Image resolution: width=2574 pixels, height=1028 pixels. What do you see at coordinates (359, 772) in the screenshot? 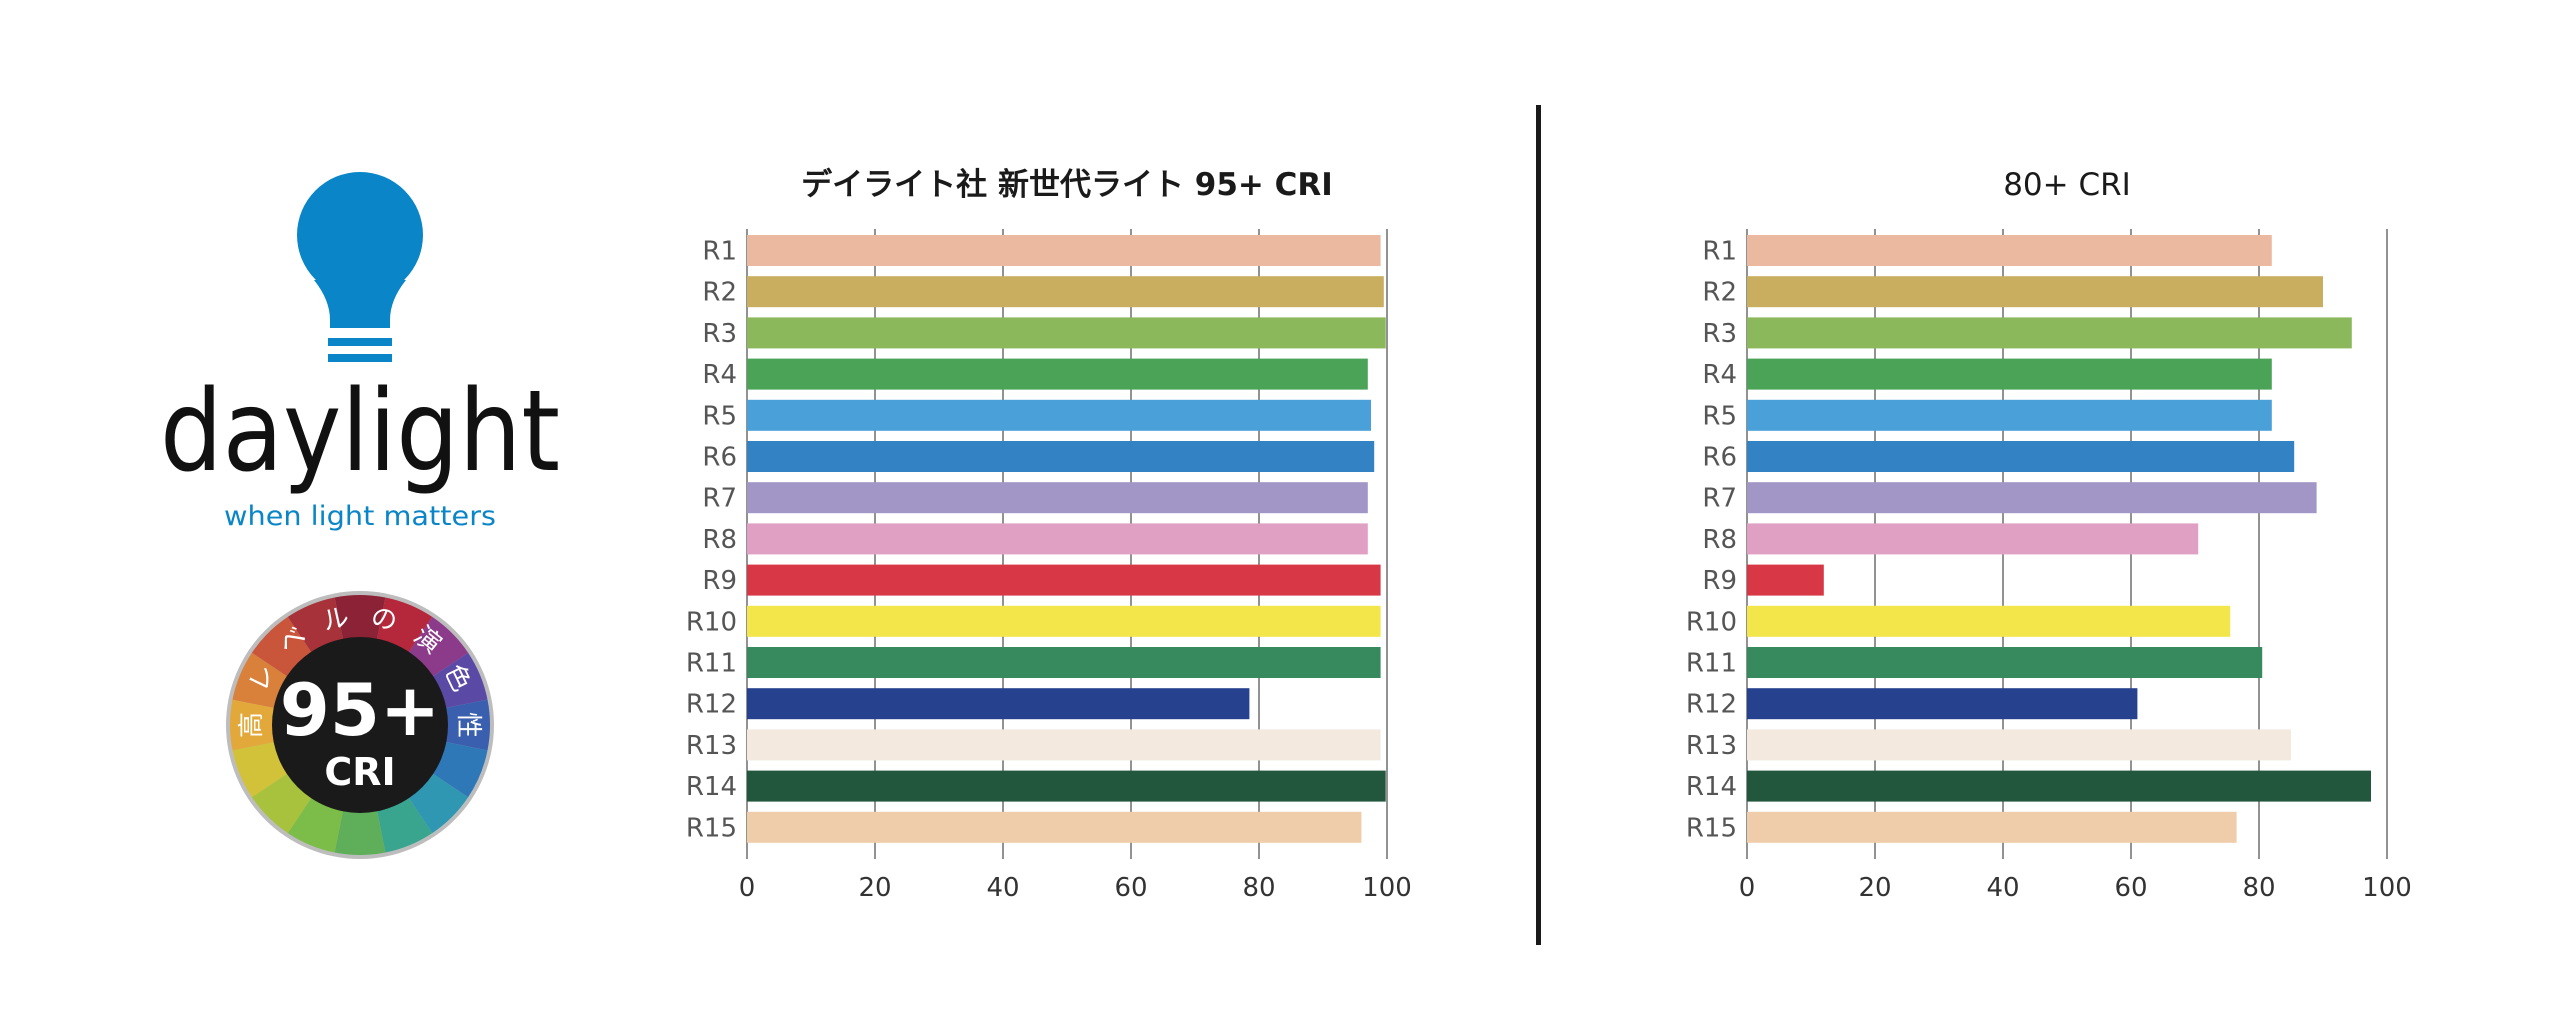
I see `badge-small-text: CRI` at bounding box center [359, 772].